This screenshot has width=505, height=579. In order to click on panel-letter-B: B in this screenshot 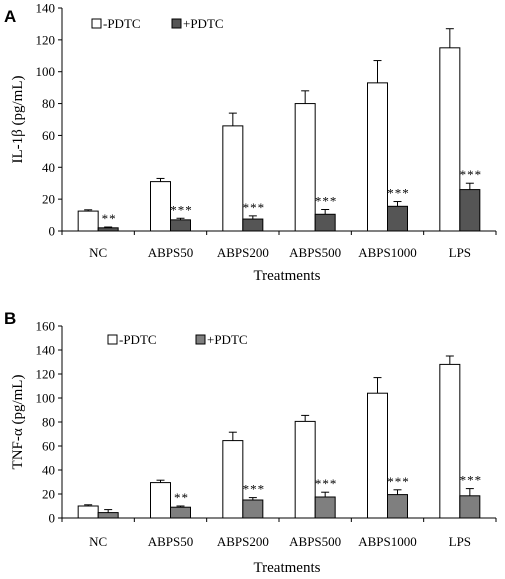, I will do `click(10, 318)`.